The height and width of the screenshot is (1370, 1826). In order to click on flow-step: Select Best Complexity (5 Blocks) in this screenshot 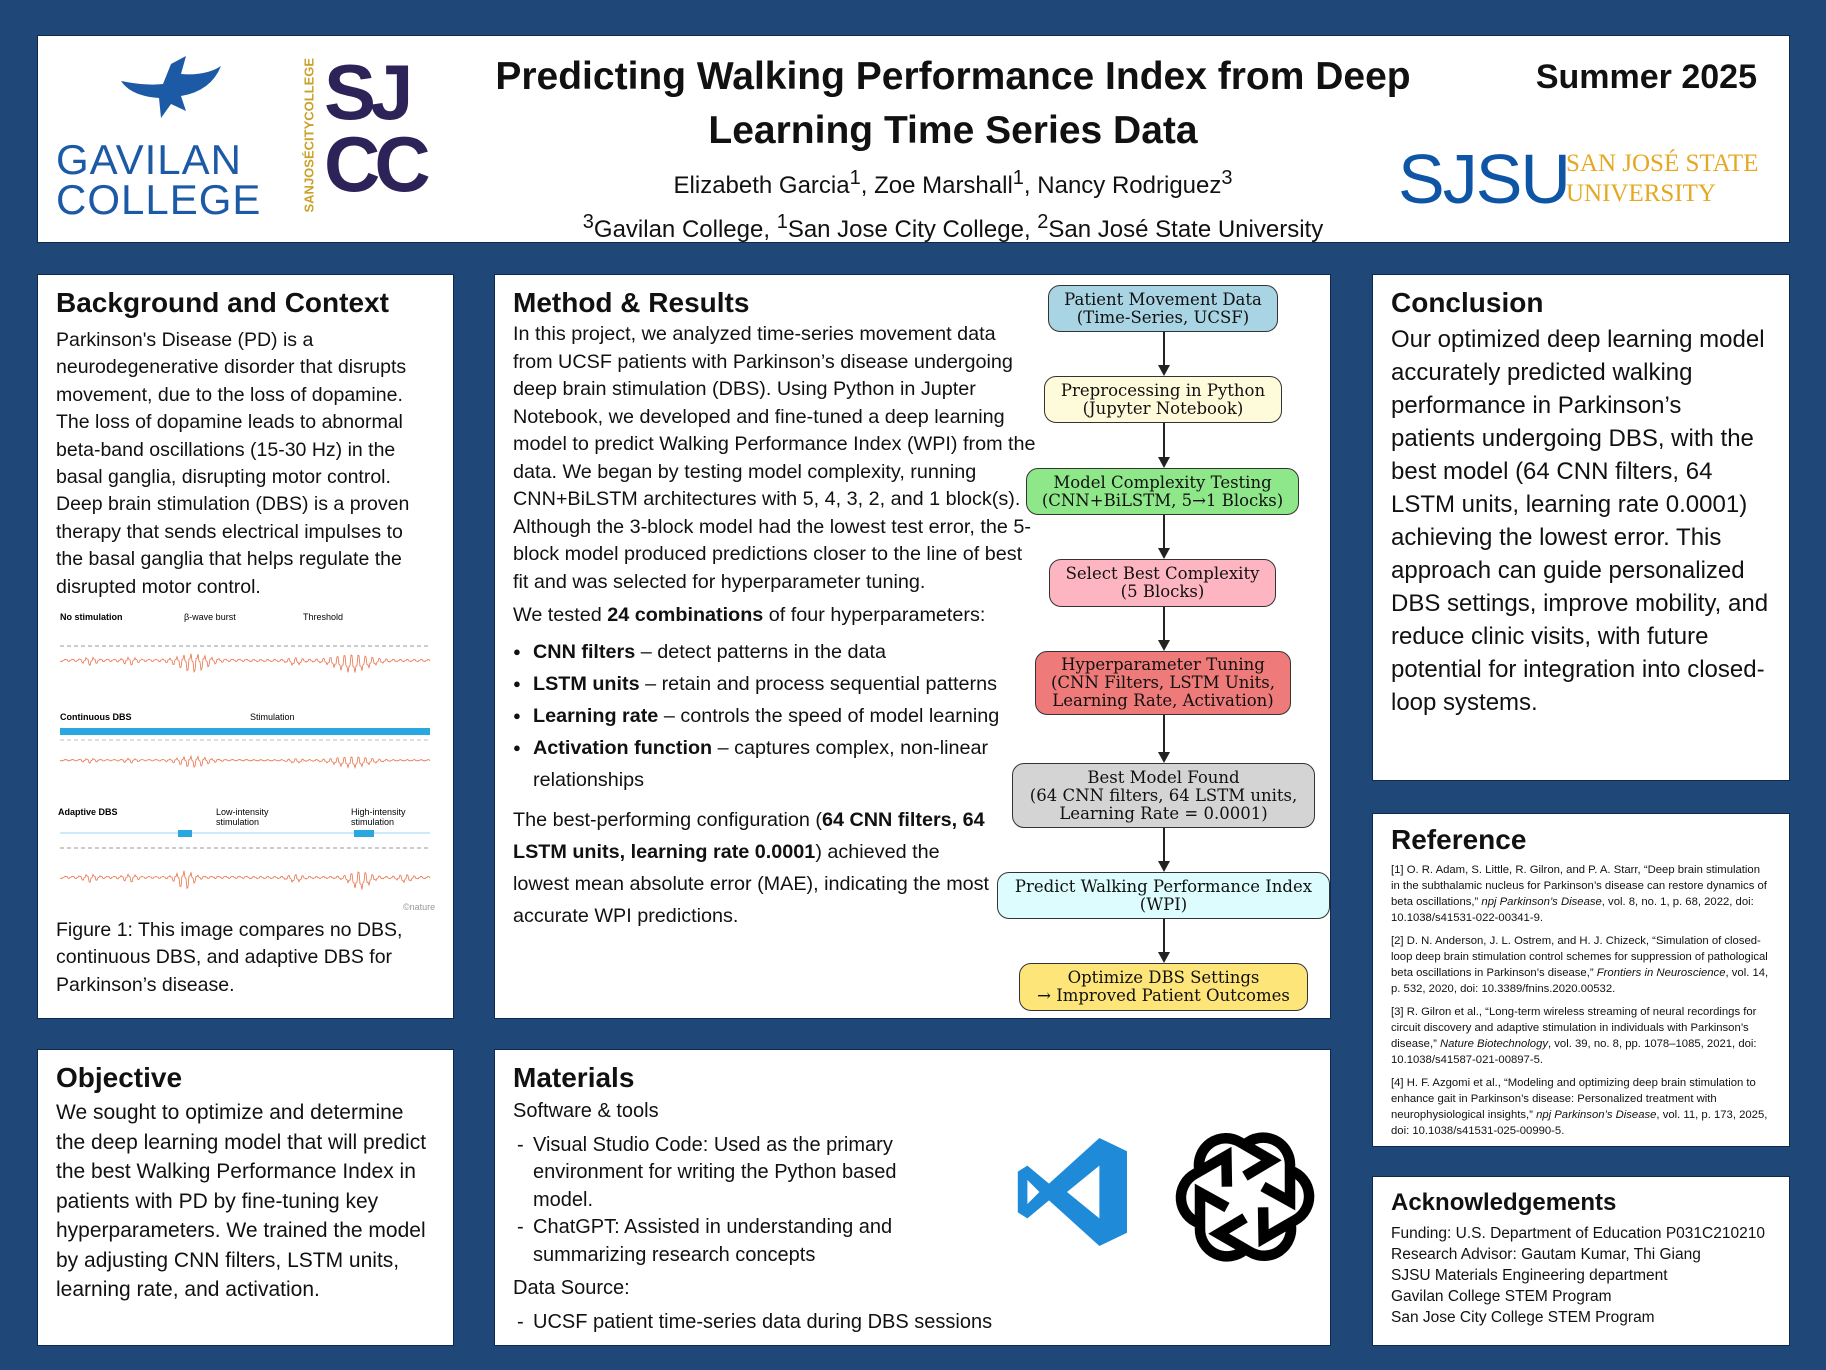, I will do `click(1162, 583)`.